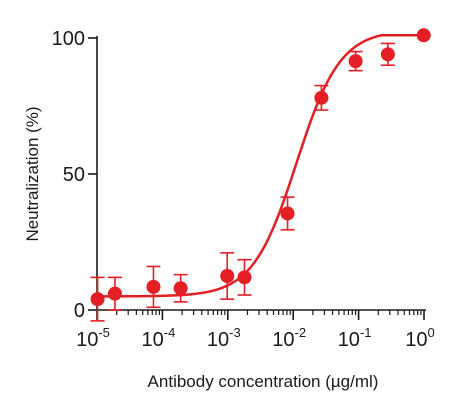 This screenshot has width=450, height=406. I want to click on x-tick-label: 10⁻⁴, so click(158, 338).